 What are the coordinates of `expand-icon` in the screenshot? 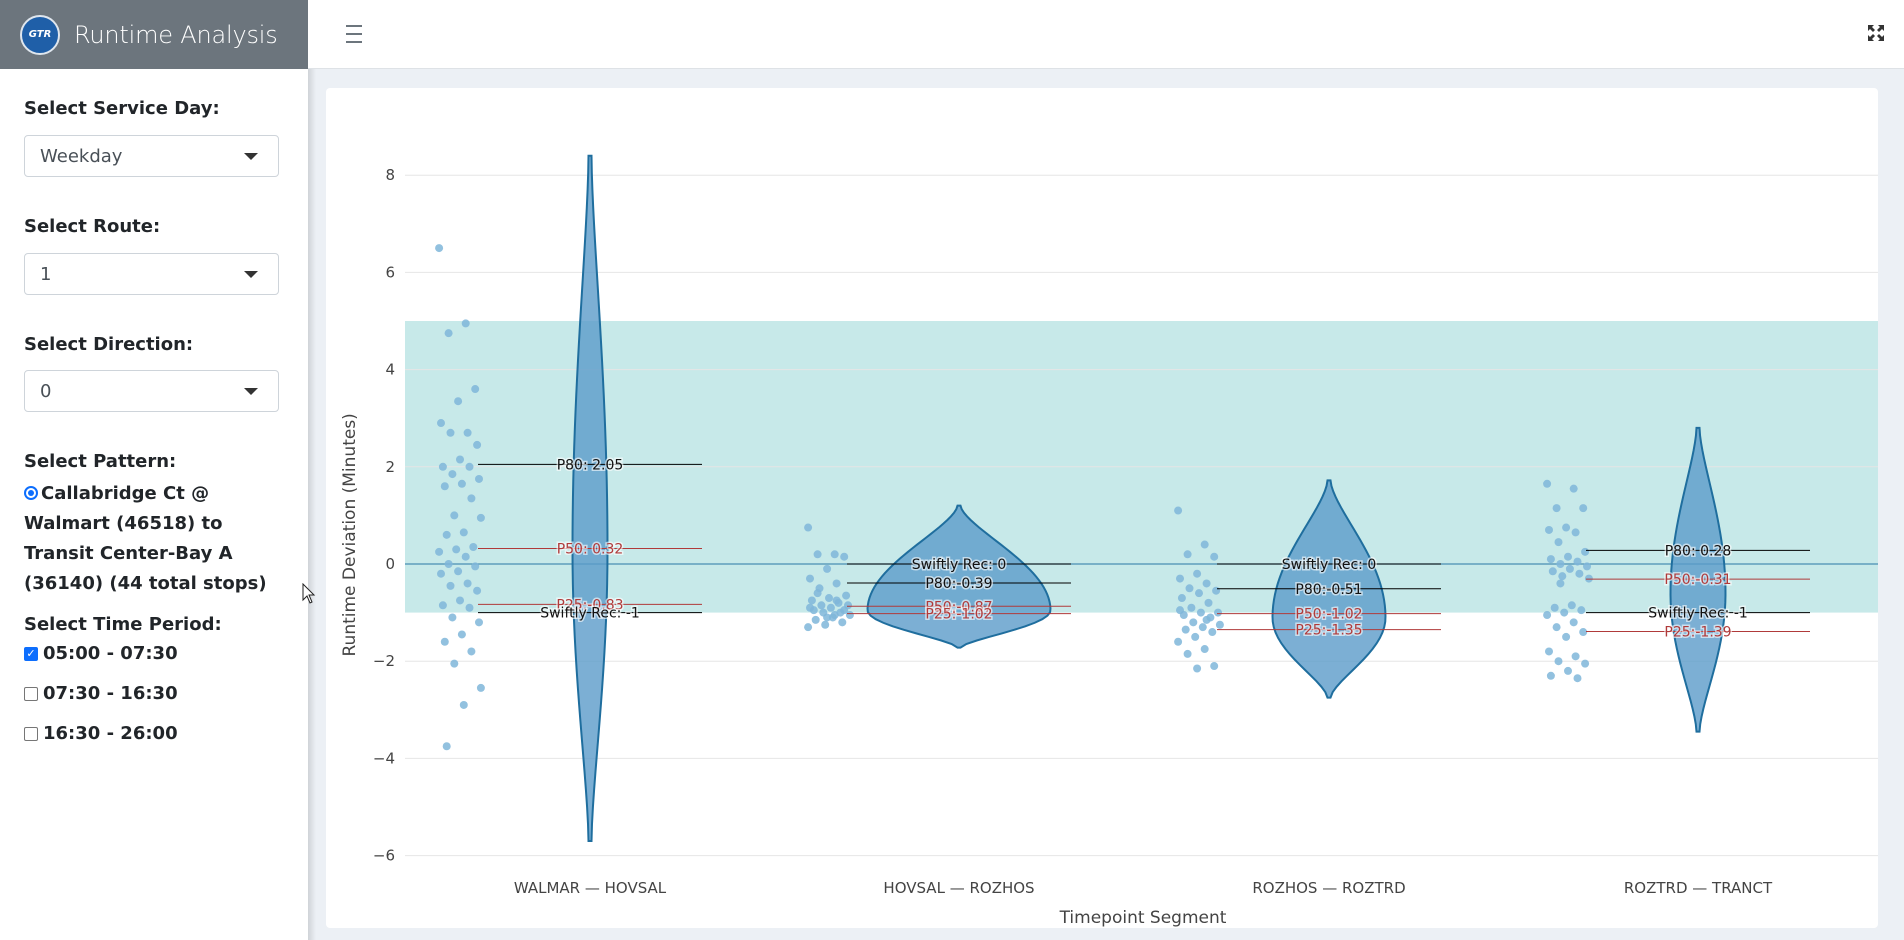 It's located at (1876, 33).